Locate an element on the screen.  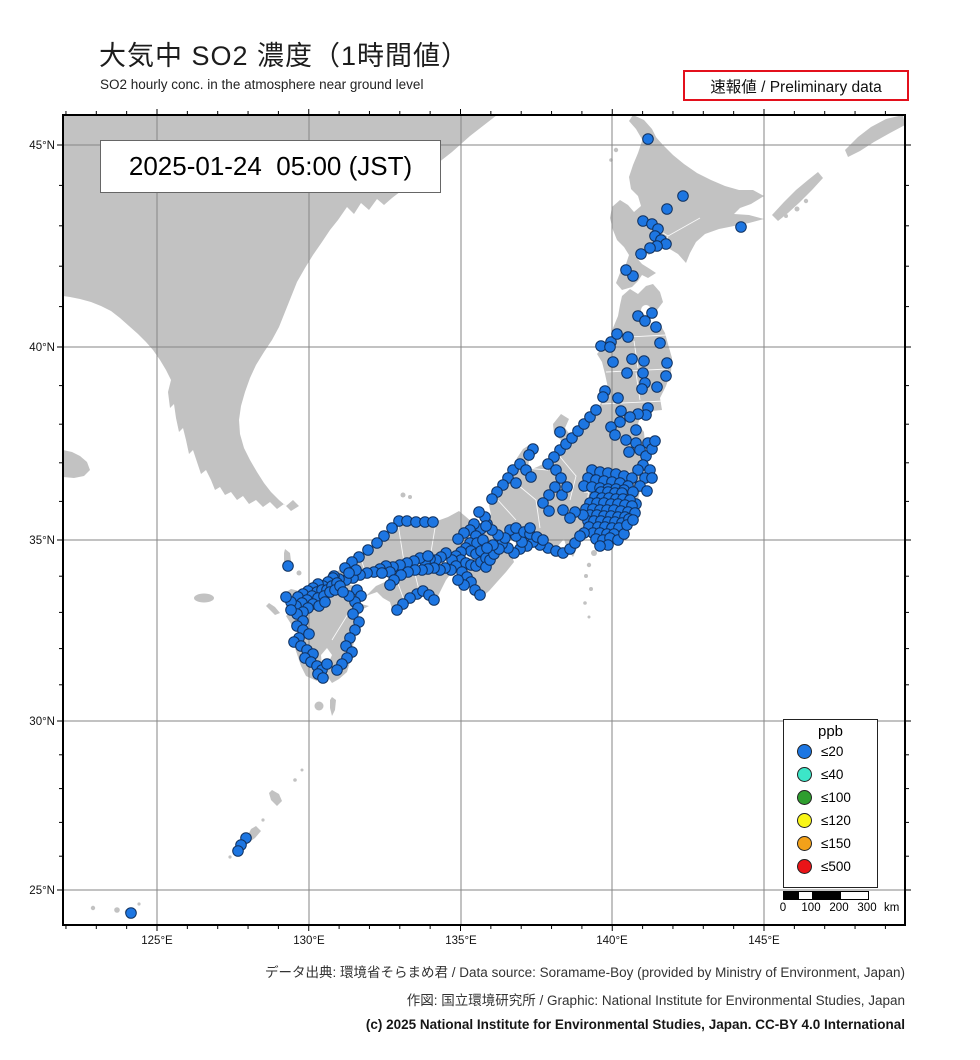
lon-axis-label: 135°E is located at coordinates (461, 941).